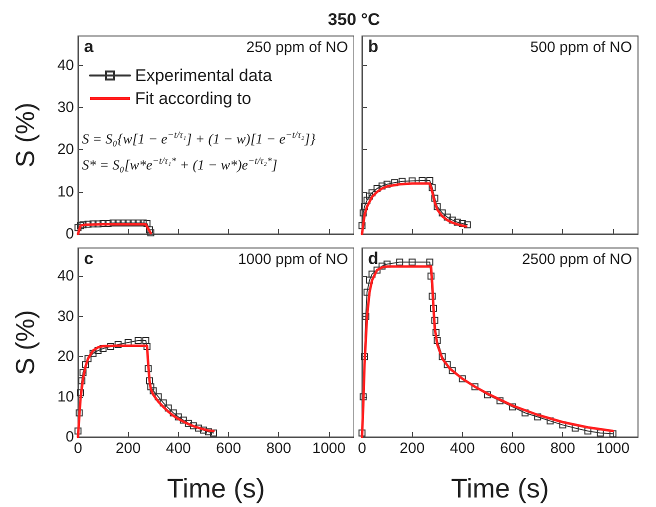 Image resolution: width=656 pixels, height=507 pixels. I want to click on annotation: 250 ppm of NO, so click(297, 47).